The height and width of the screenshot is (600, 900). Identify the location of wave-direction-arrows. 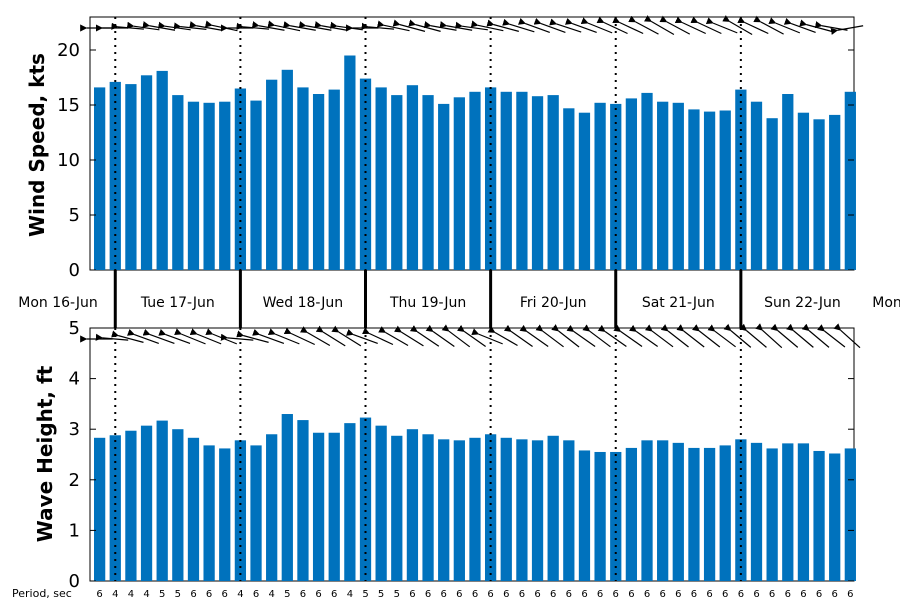
(470, 336).